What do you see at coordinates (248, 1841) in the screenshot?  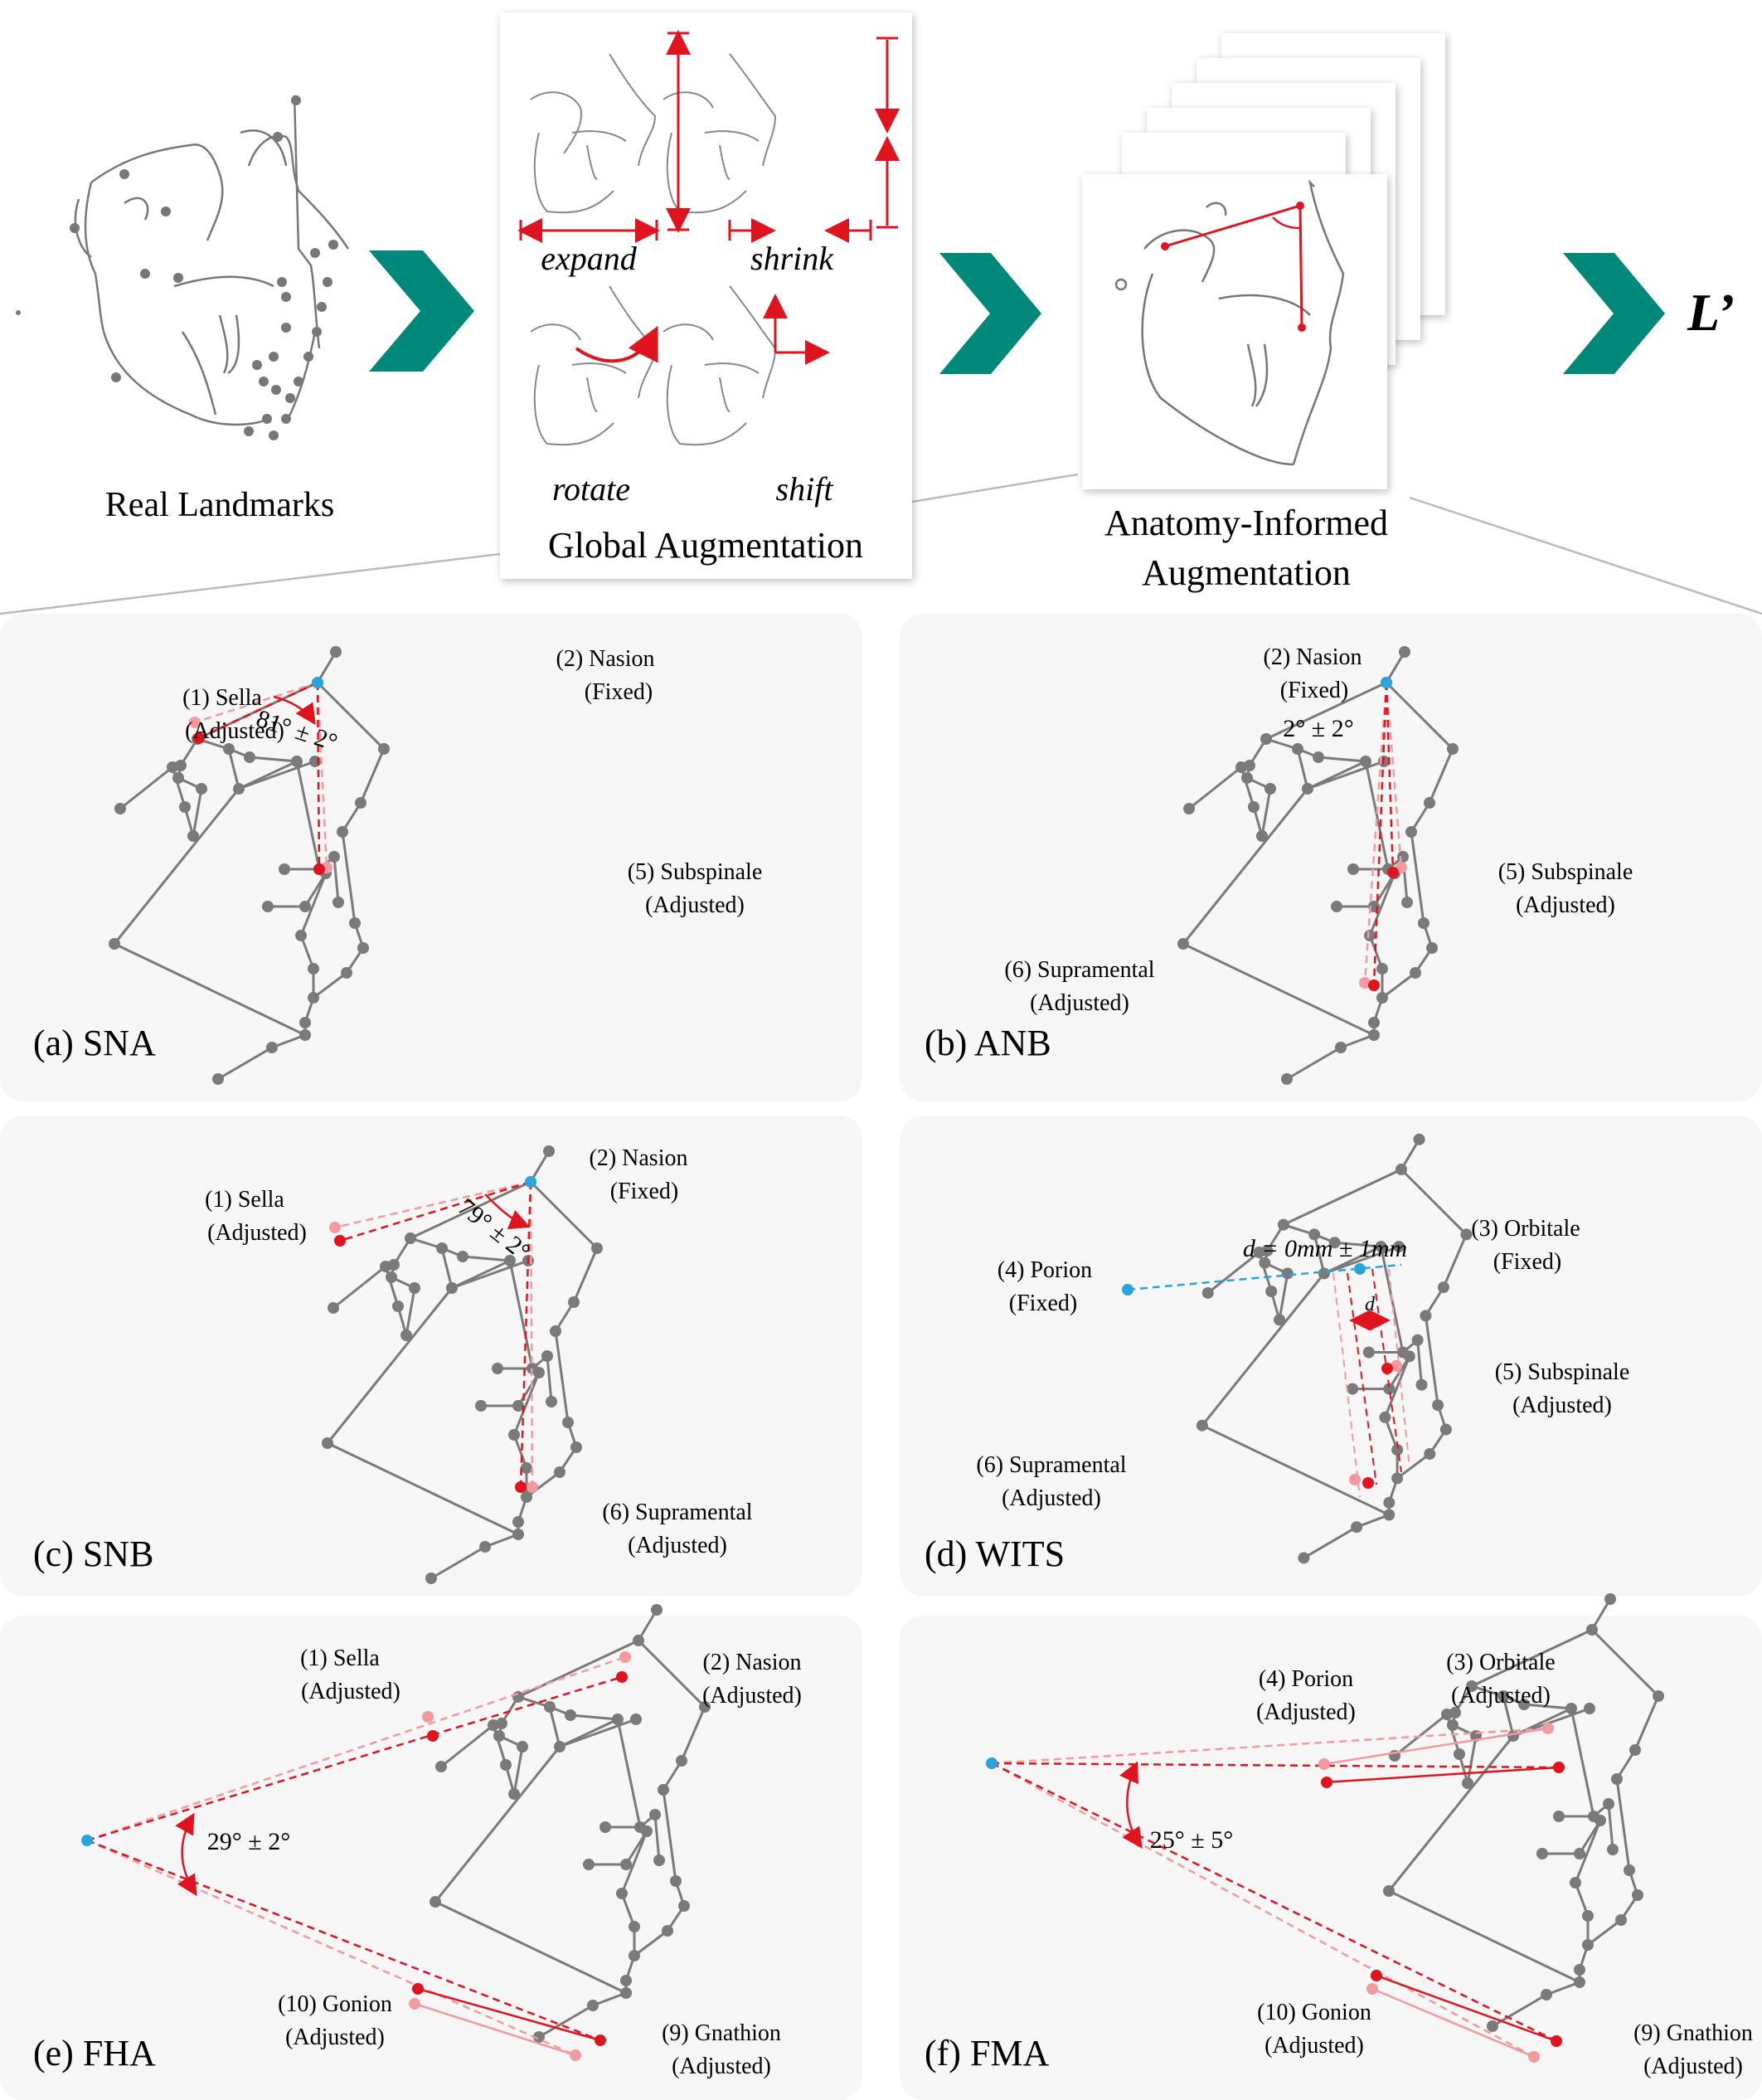 I see `panel-e-angle: 29° ± 2°` at bounding box center [248, 1841].